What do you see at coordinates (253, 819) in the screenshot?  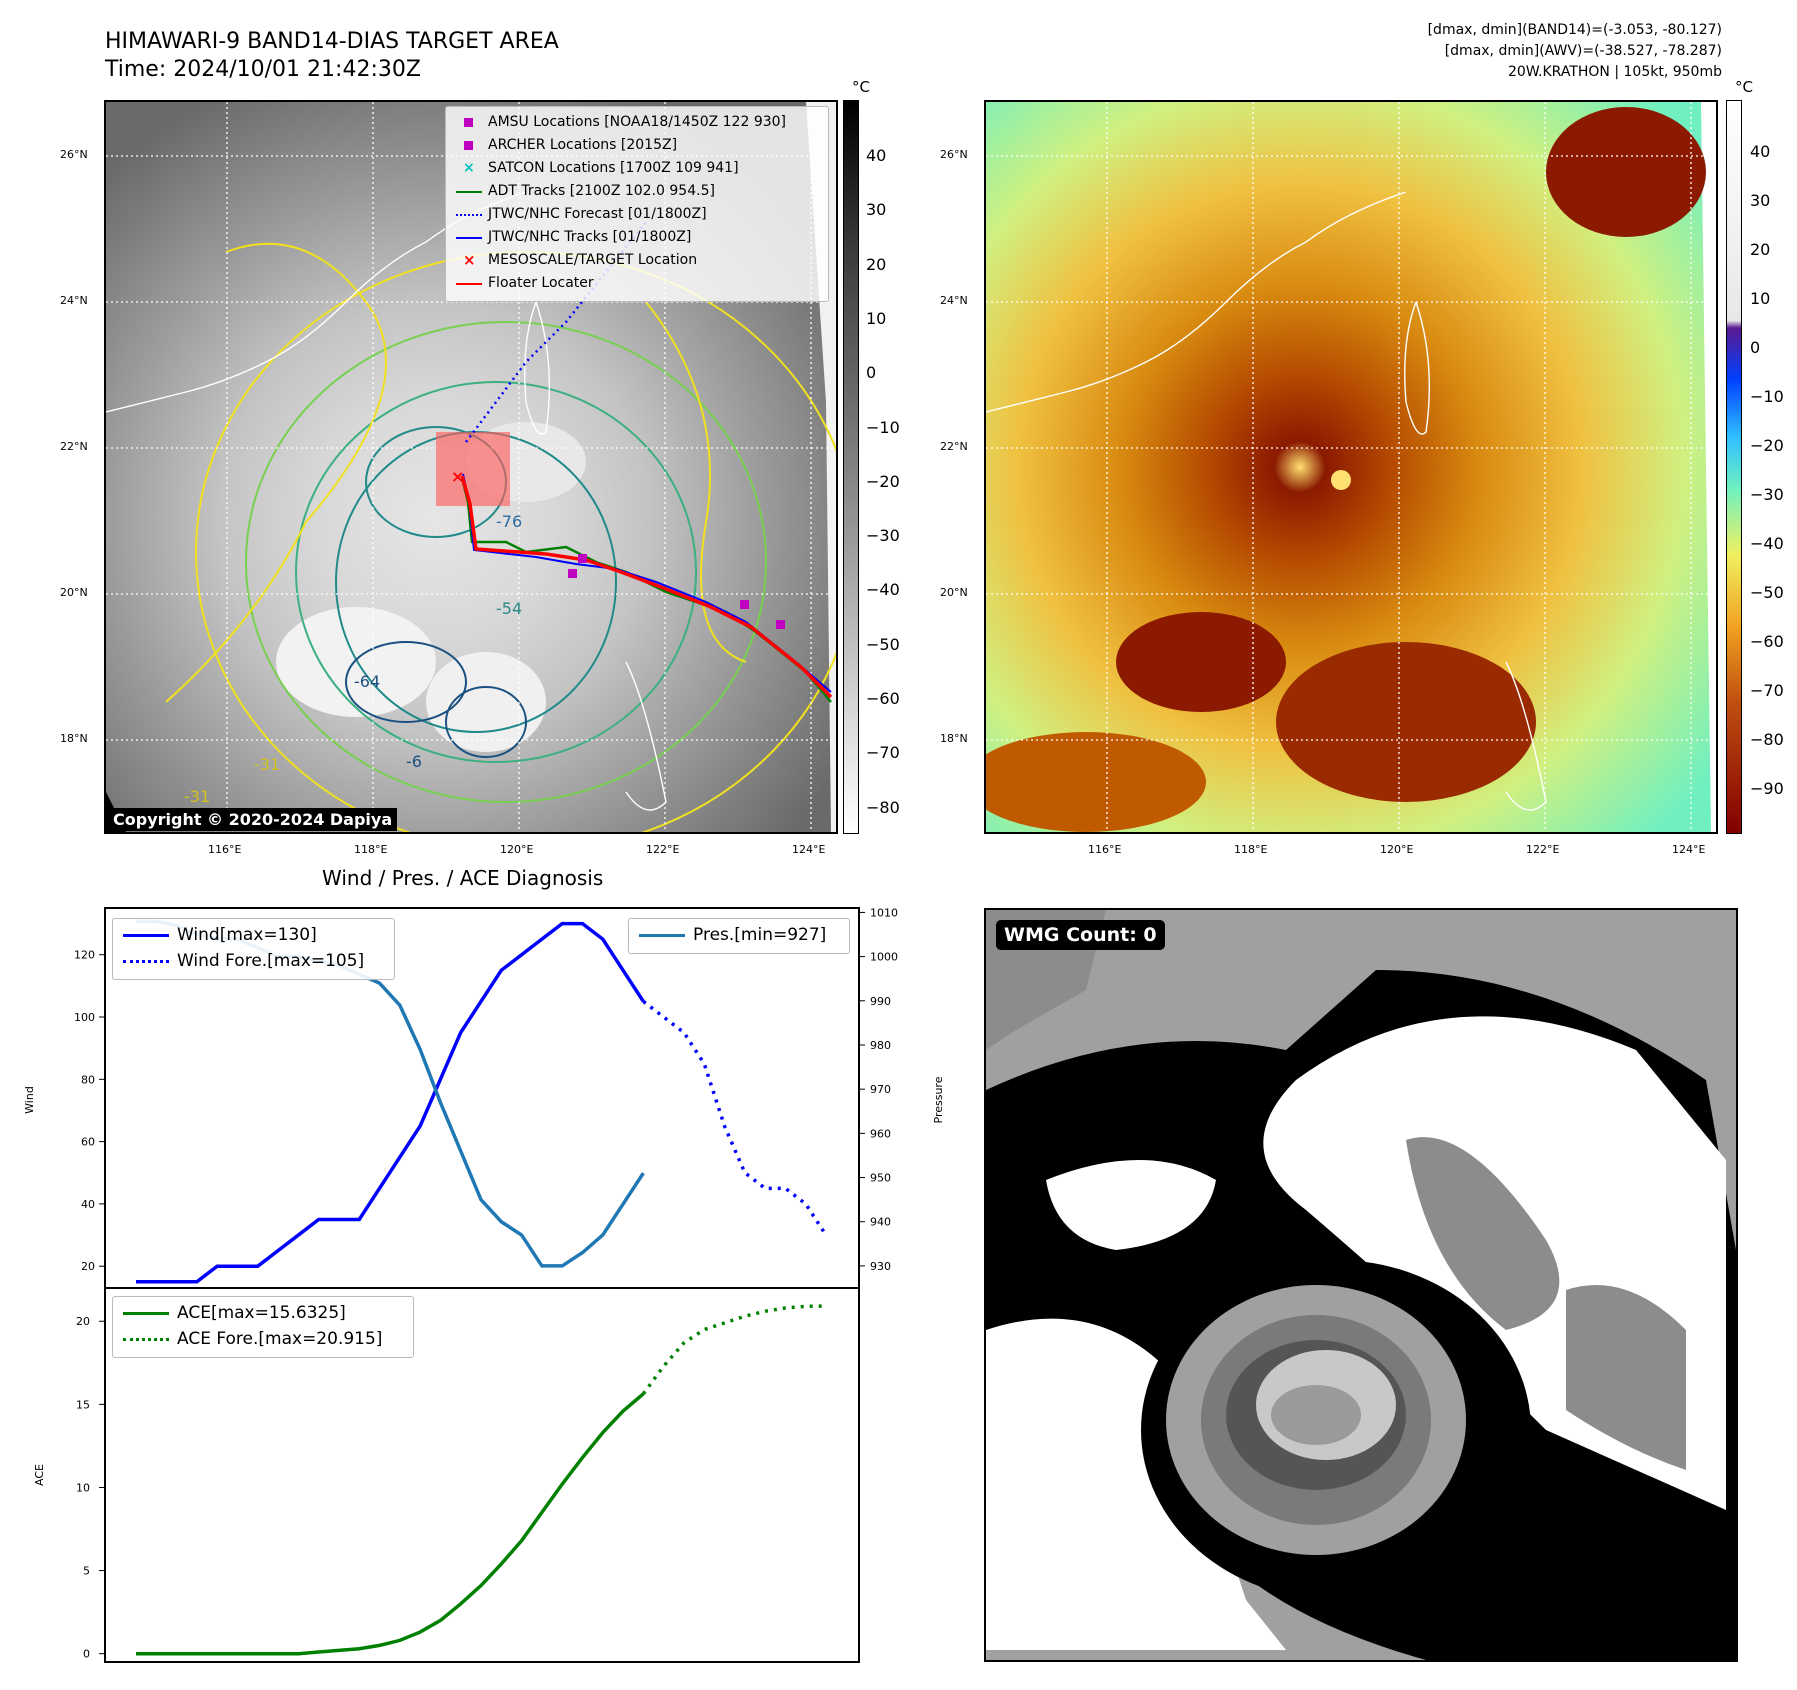 I see `copyright-label: Copyright © 2020-2024 Dapiya` at bounding box center [253, 819].